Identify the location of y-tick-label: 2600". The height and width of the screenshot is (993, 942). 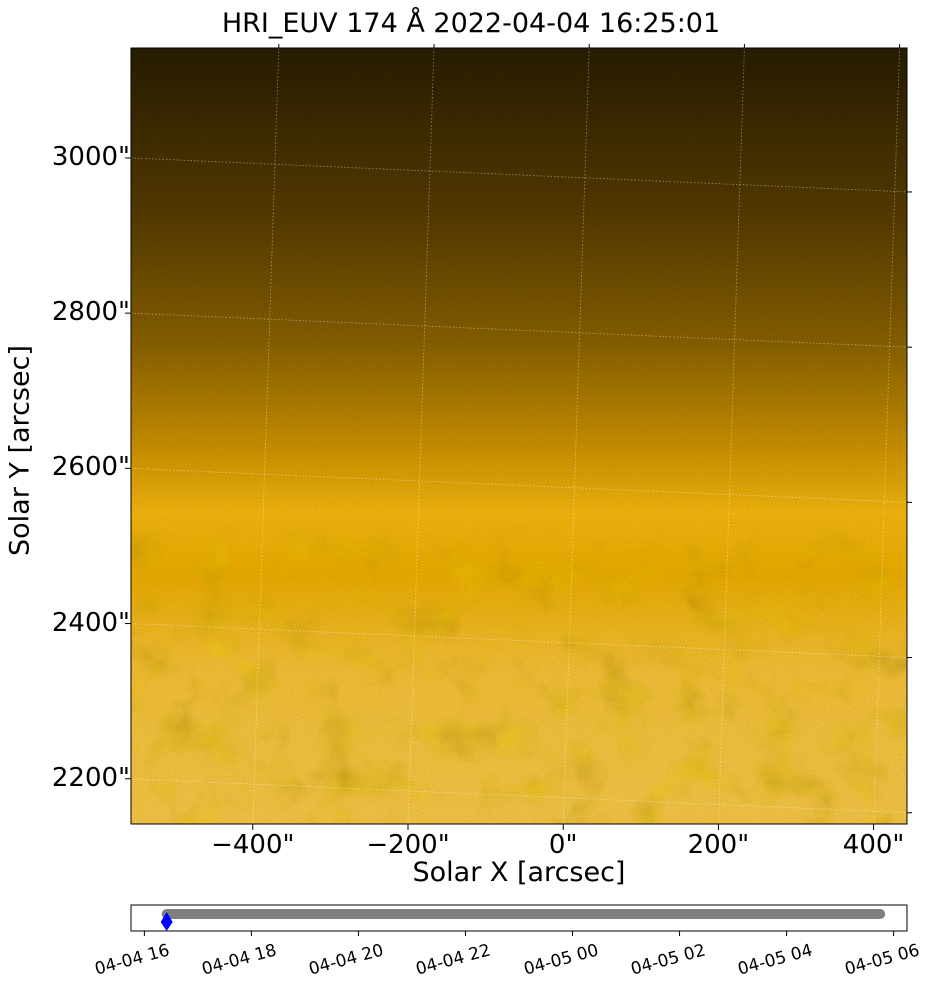
(90, 467).